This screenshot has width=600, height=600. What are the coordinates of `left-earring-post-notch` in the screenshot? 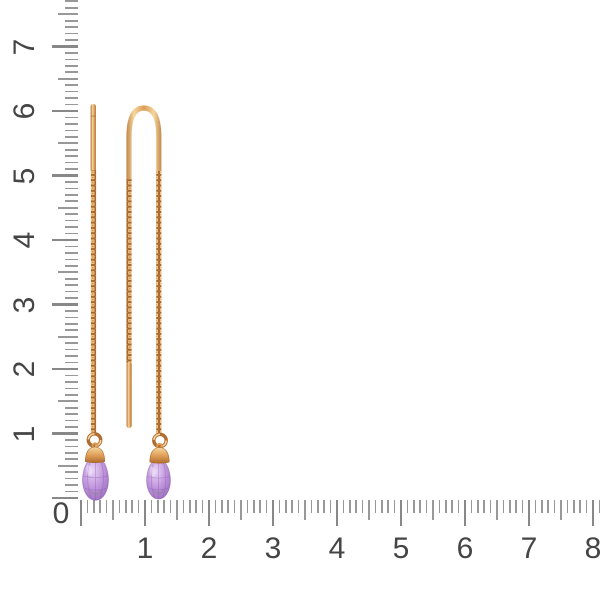 It's located at (93, 116).